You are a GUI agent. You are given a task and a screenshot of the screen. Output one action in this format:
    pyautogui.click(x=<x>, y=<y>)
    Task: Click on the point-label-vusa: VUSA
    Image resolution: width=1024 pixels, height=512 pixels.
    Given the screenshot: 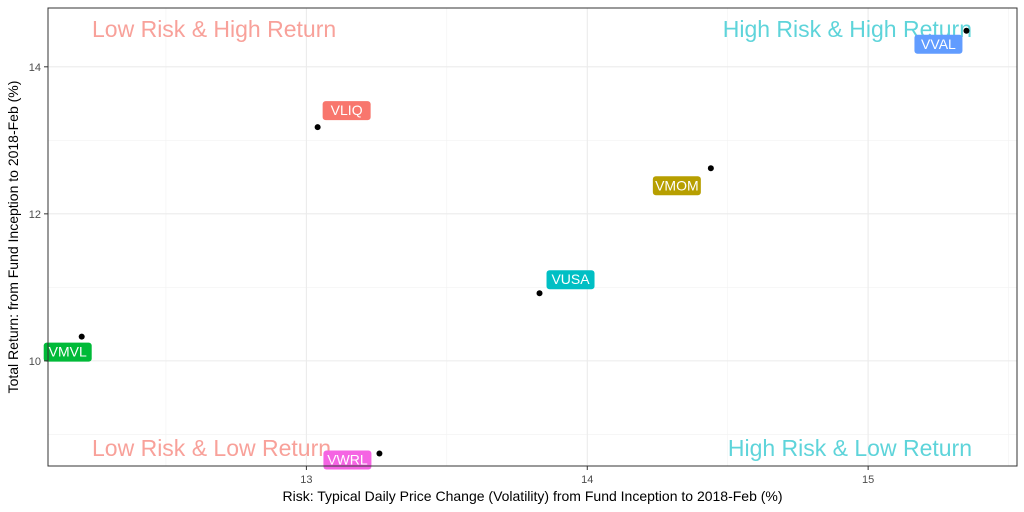 What is the action you would take?
    pyautogui.click(x=570, y=280)
    